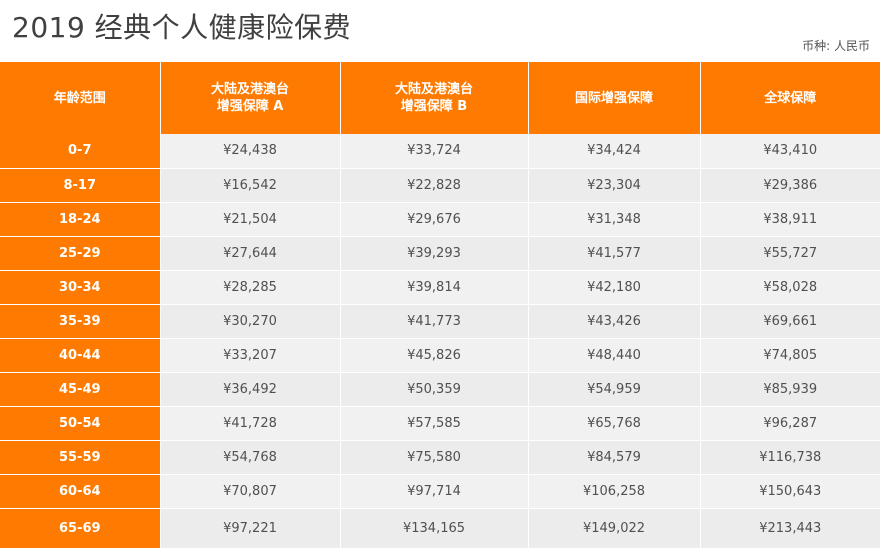  What do you see at coordinates (250, 219) in the screenshot?
I see `premium-value-cell: ¥21,504` at bounding box center [250, 219].